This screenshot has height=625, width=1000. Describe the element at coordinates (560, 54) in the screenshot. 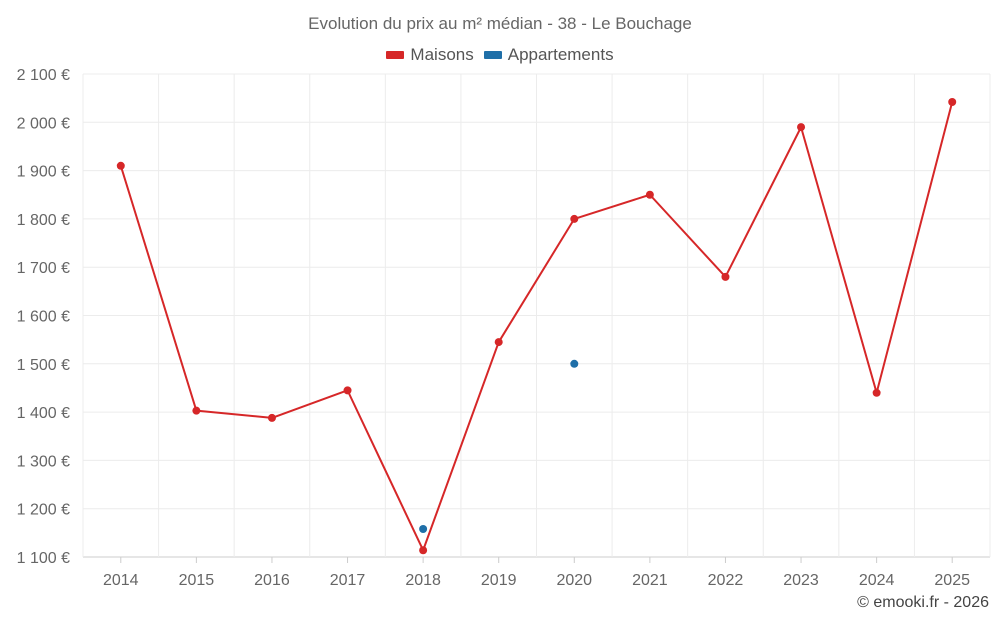

I see `legend-label-appartements: Appartements` at that location.